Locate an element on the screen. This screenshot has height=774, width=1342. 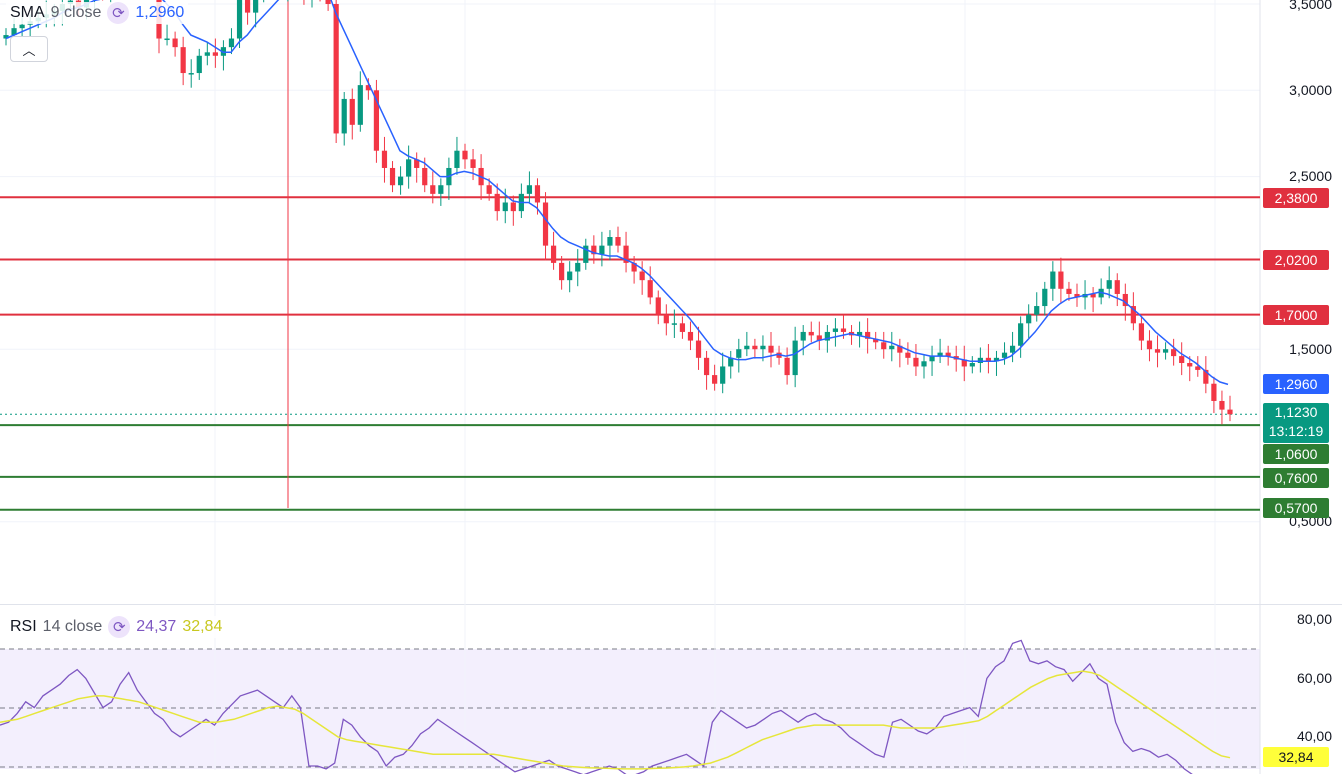
chevron-up-icon: ︿ is located at coordinates (29, 50).